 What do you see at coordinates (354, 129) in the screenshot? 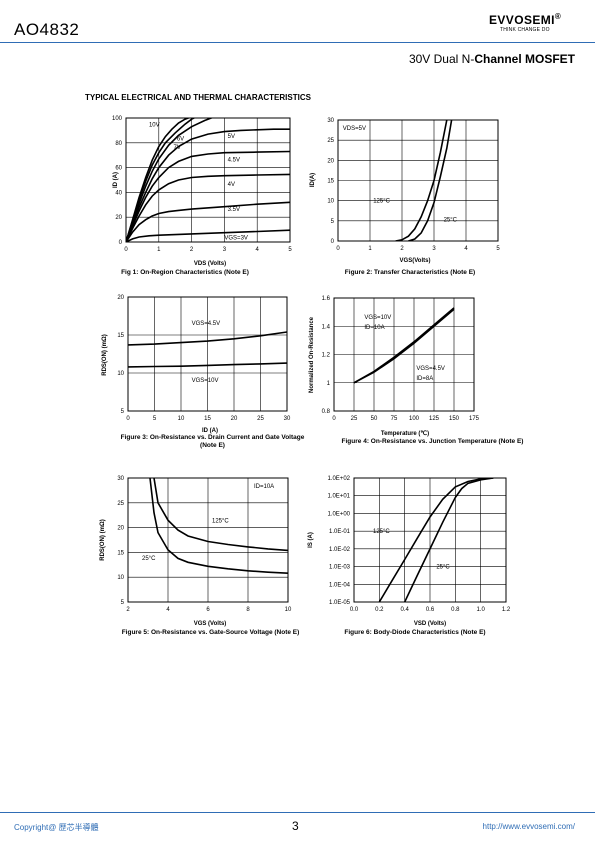
I see `series-label: VDS=5V` at bounding box center [354, 129].